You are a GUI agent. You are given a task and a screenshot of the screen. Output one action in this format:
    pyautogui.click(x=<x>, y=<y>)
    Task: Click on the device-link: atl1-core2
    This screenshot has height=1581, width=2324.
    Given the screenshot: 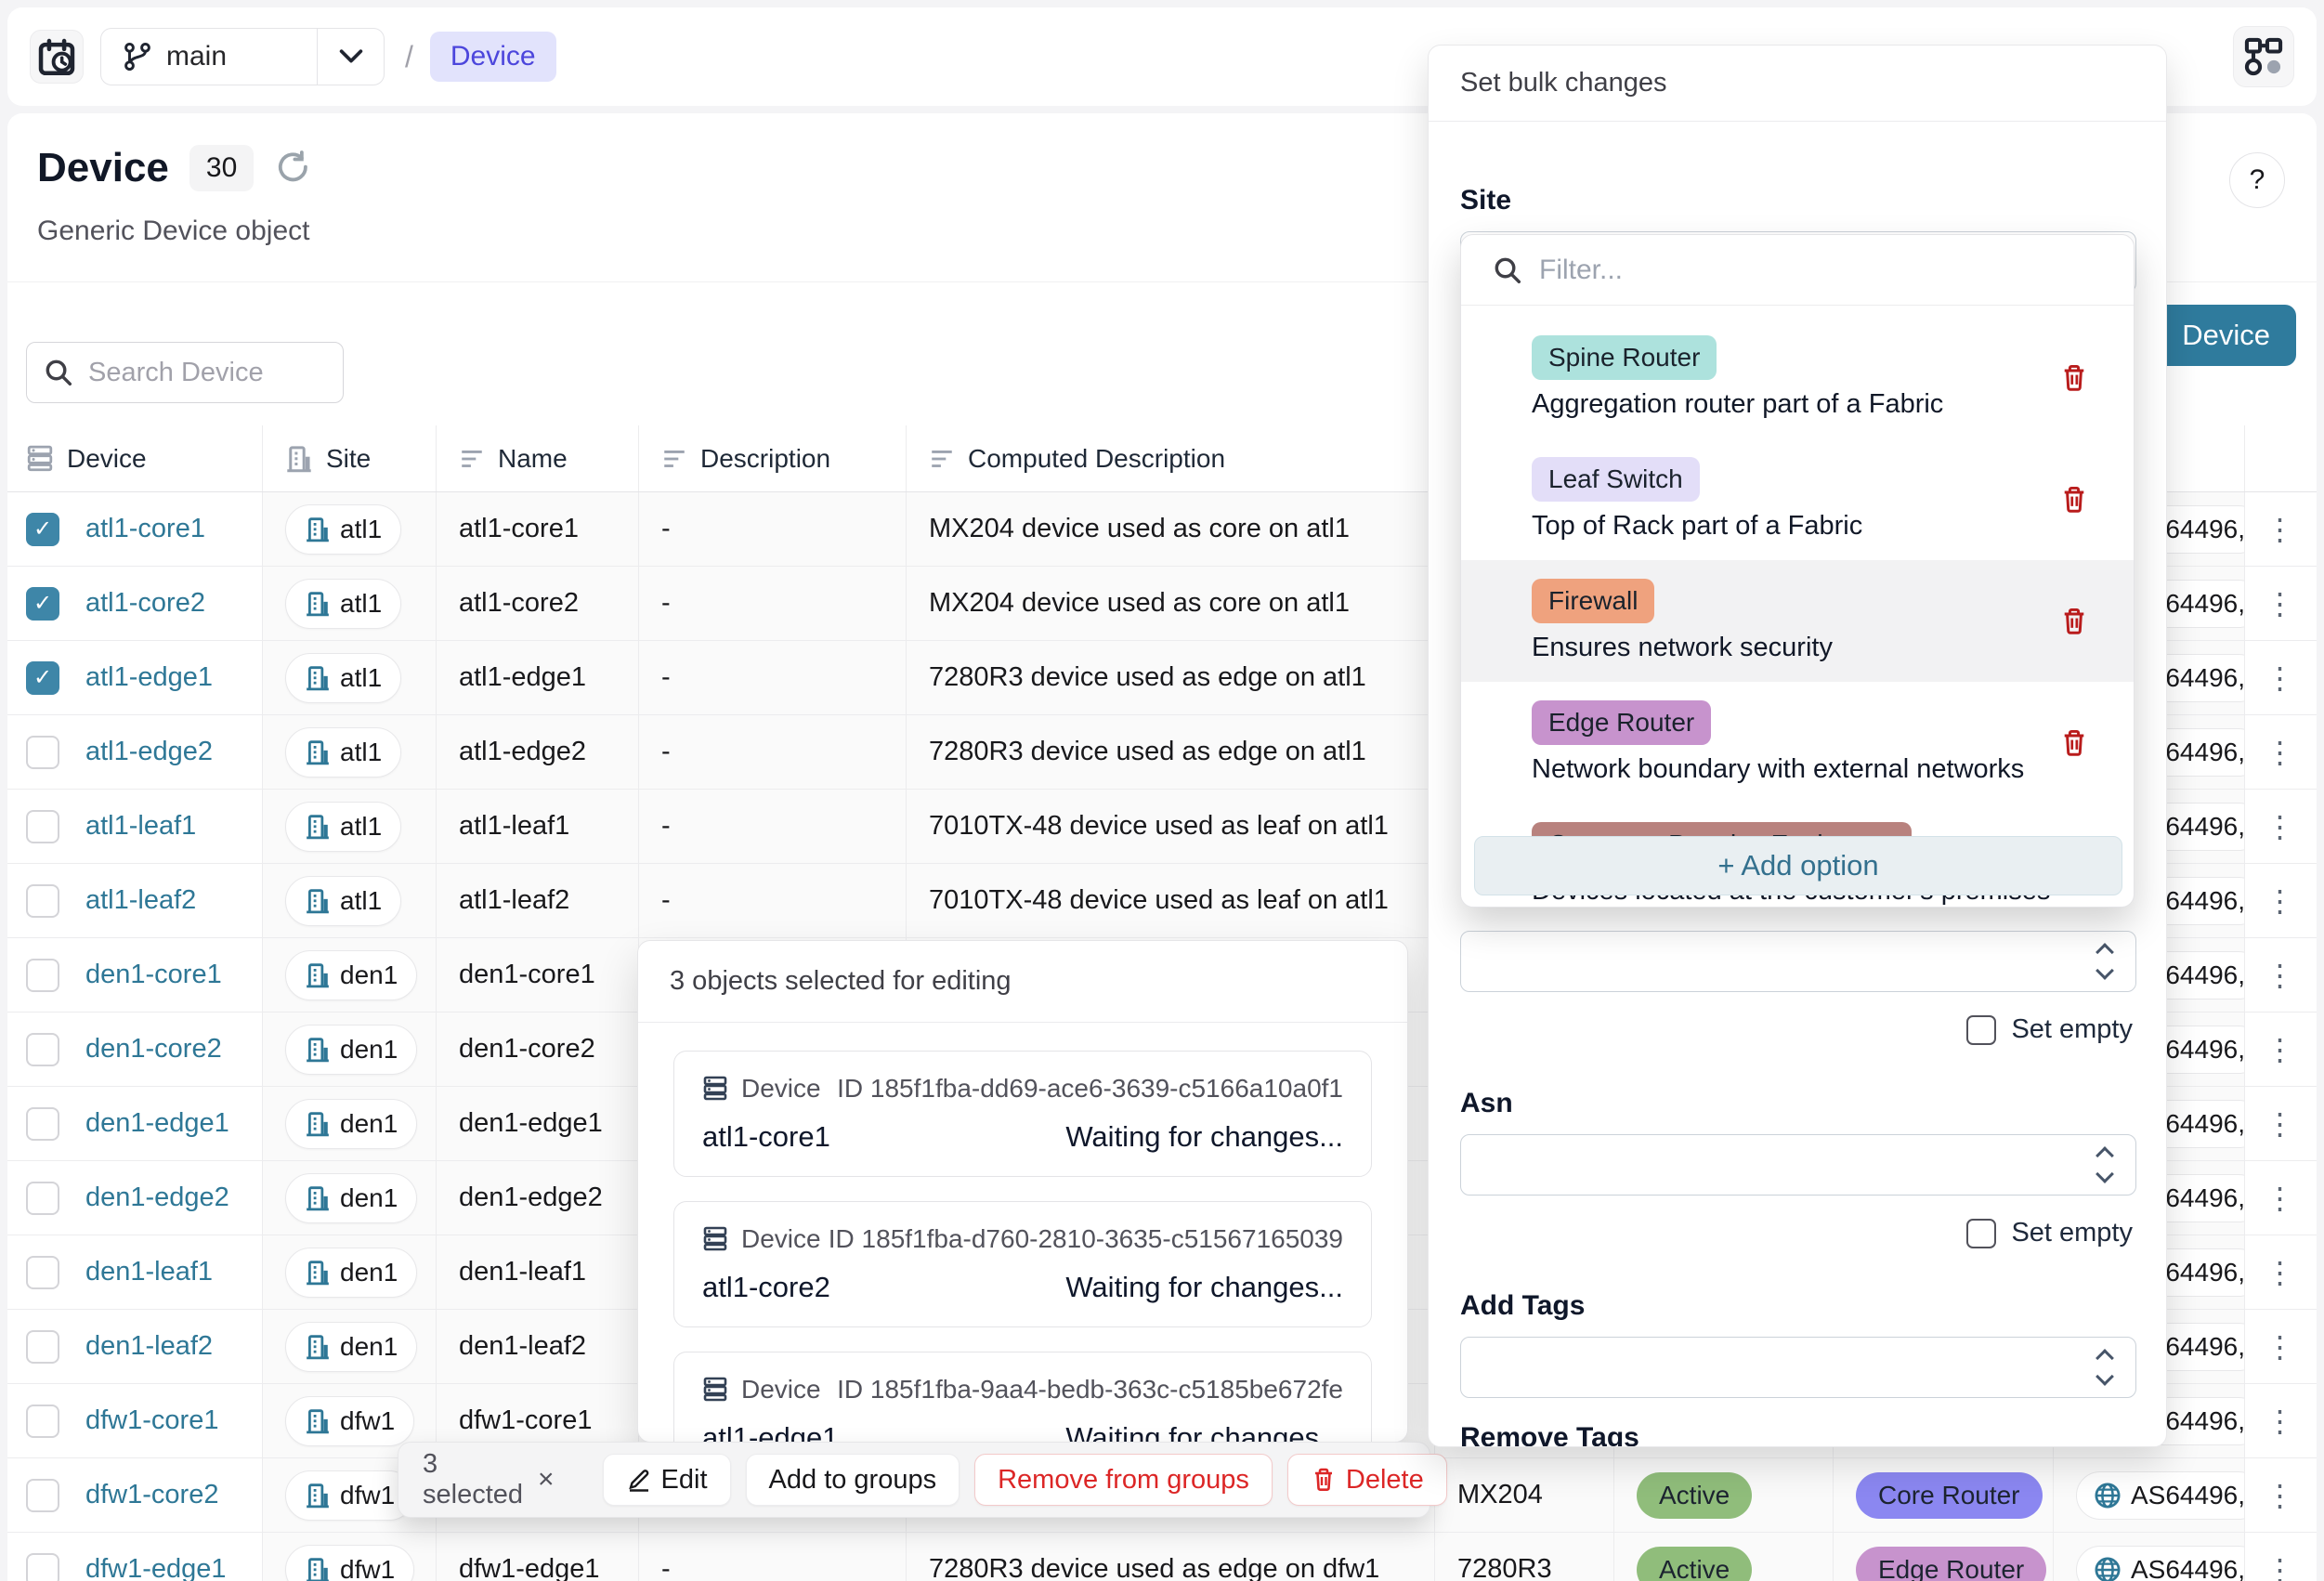 What is the action you would take?
    pyautogui.click(x=145, y=603)
    